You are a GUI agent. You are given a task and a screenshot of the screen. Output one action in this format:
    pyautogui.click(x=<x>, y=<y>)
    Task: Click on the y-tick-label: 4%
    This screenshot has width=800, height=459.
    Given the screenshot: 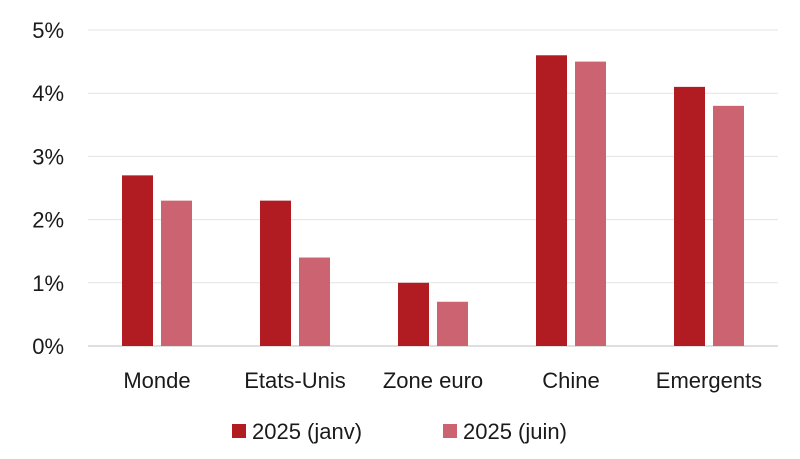 What is the action you would take?
    pyautogui.click(x=48, y=93)
    